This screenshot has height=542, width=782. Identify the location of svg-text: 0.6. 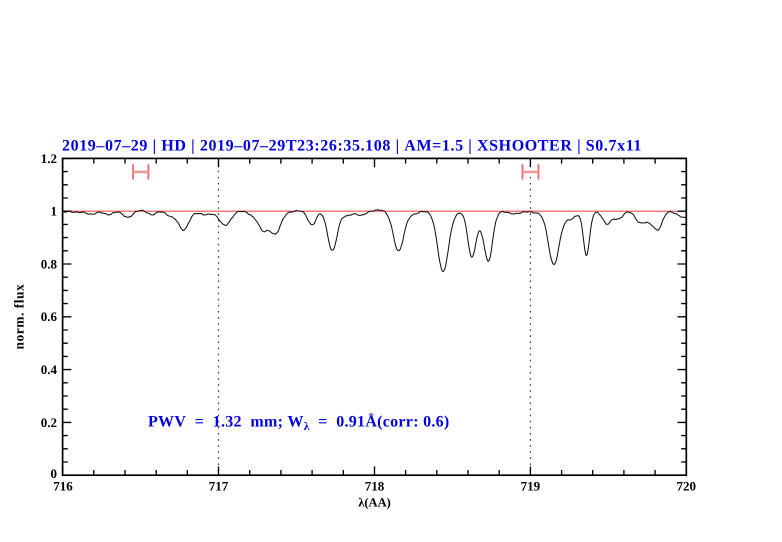
(49, 316).